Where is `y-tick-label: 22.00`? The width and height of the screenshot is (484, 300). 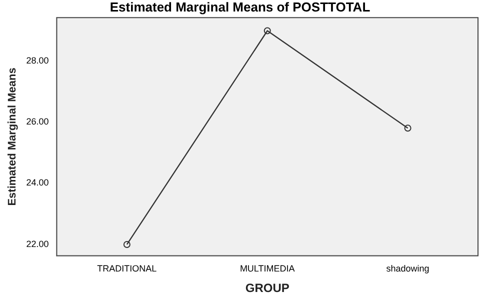 y-tick-label: 22.00 is located at coordinates (37, 243).